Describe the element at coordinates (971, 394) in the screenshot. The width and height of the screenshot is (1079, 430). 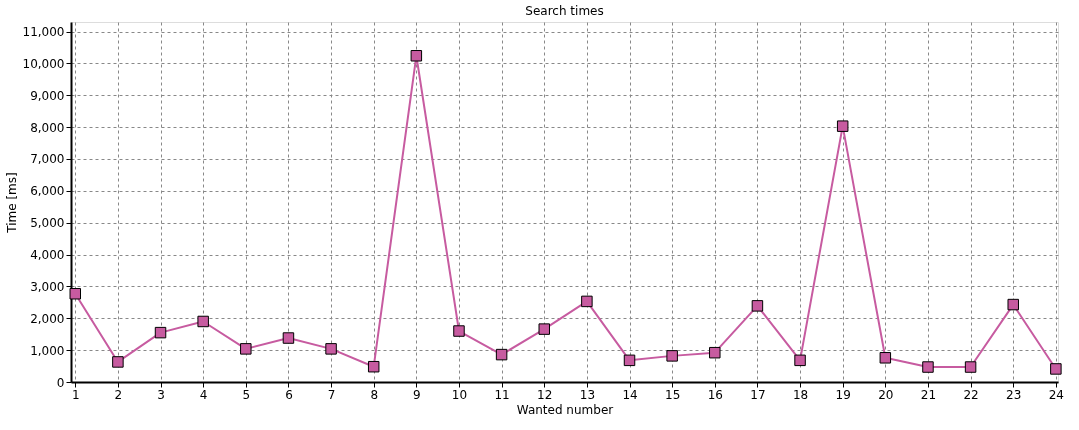
I see `x-tick-label: 22` at that location.